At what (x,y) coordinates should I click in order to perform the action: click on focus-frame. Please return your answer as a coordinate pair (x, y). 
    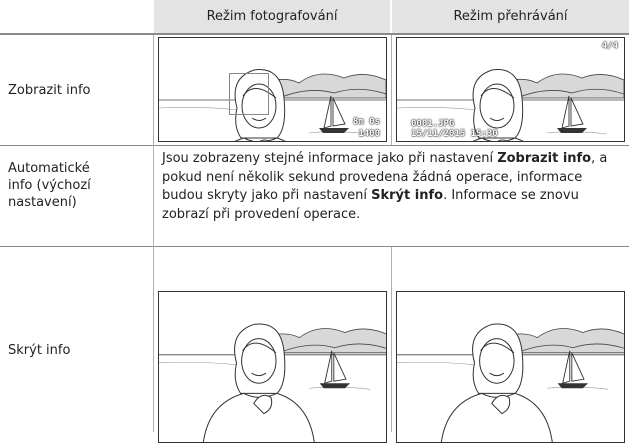
    Looking at the image, I should click on (249, 94).